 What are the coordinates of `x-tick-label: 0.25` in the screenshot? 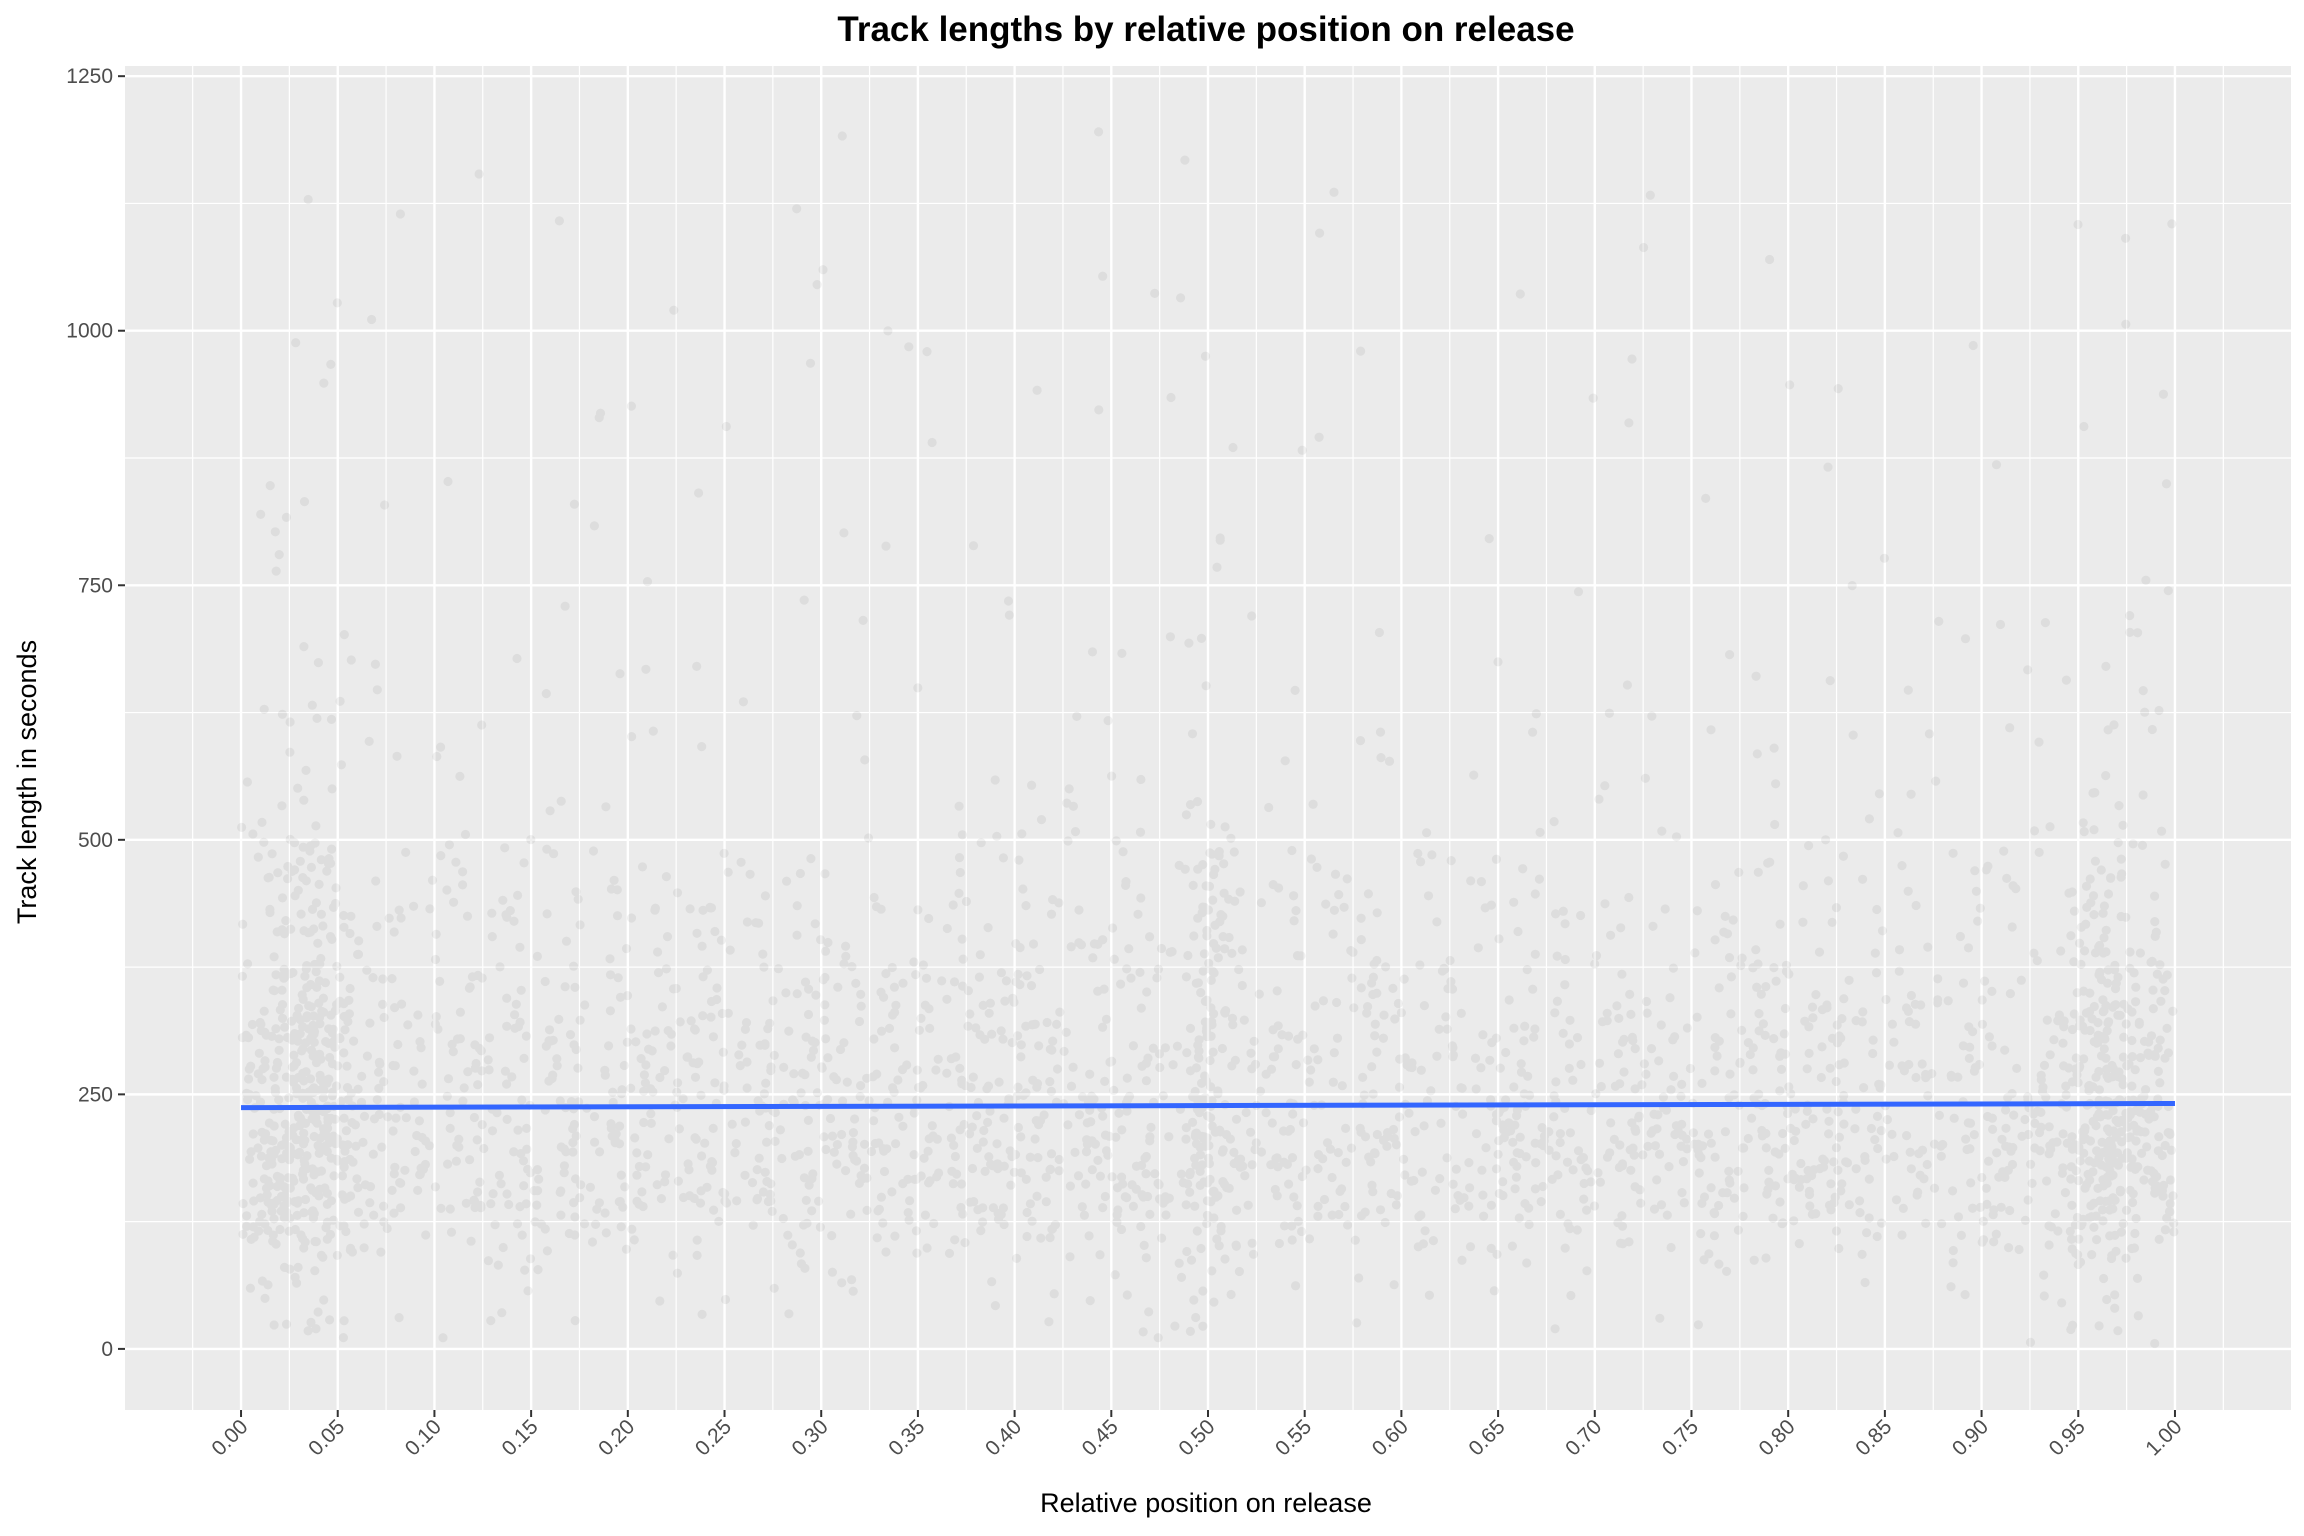 It's located at (713, 1437).